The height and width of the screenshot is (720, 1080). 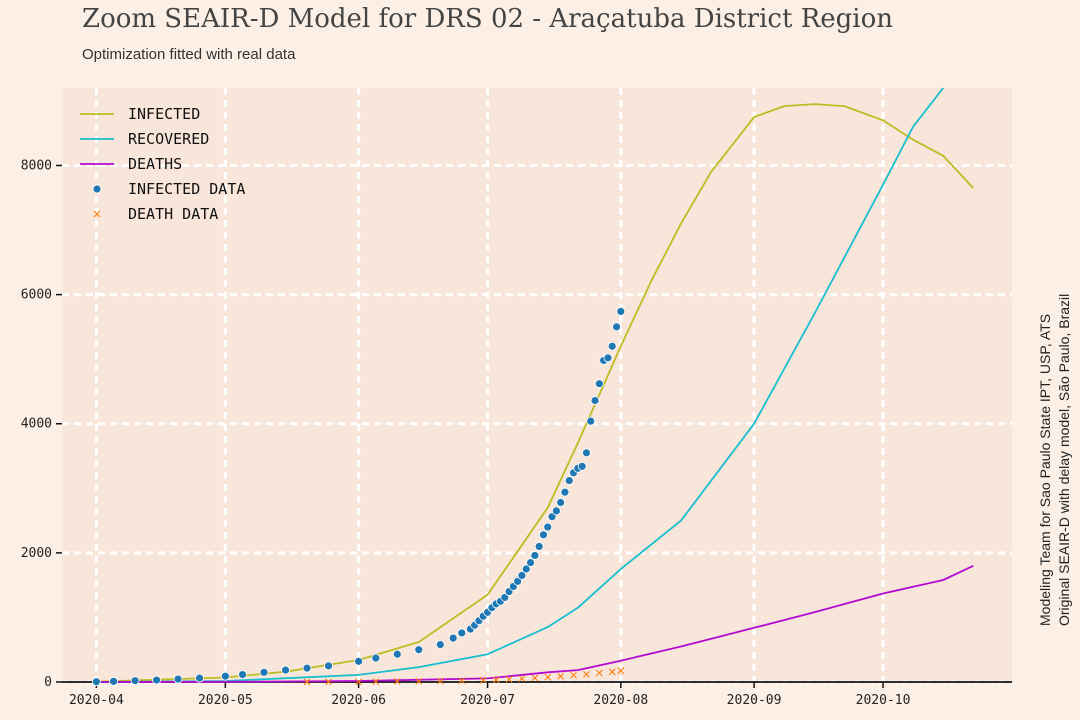 What do you see at coordinates (189, 54) in the screenshot?
I see `chart-subtitle: Optimization fitted with real data` at bounding box center [189, 54].